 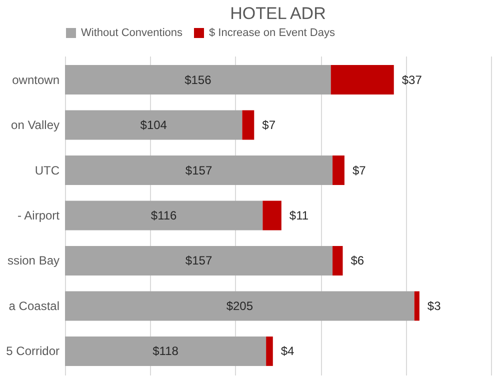 What do you see at coordinates (434, 305) in the screenshot?
I see `data-label: $3` at bounding box center [434, 305].